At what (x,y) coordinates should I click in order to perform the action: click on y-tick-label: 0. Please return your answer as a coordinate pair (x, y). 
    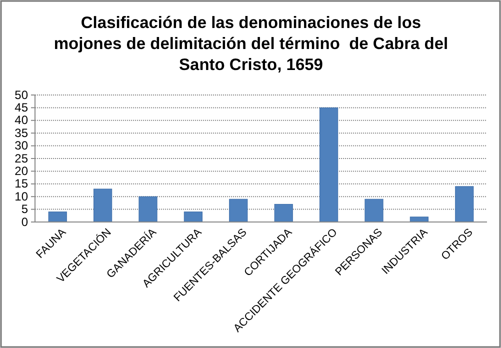
    Looking at the image, I should click on (24, 221).